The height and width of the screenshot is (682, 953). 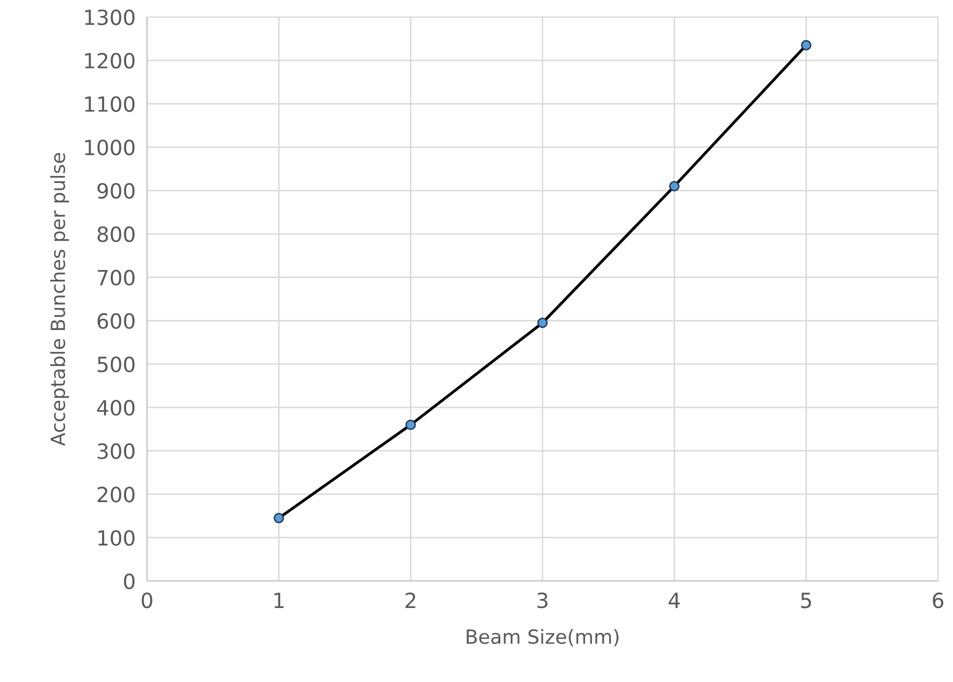 I want to click on y-tick-label: 400, so click(x=116, y=408).